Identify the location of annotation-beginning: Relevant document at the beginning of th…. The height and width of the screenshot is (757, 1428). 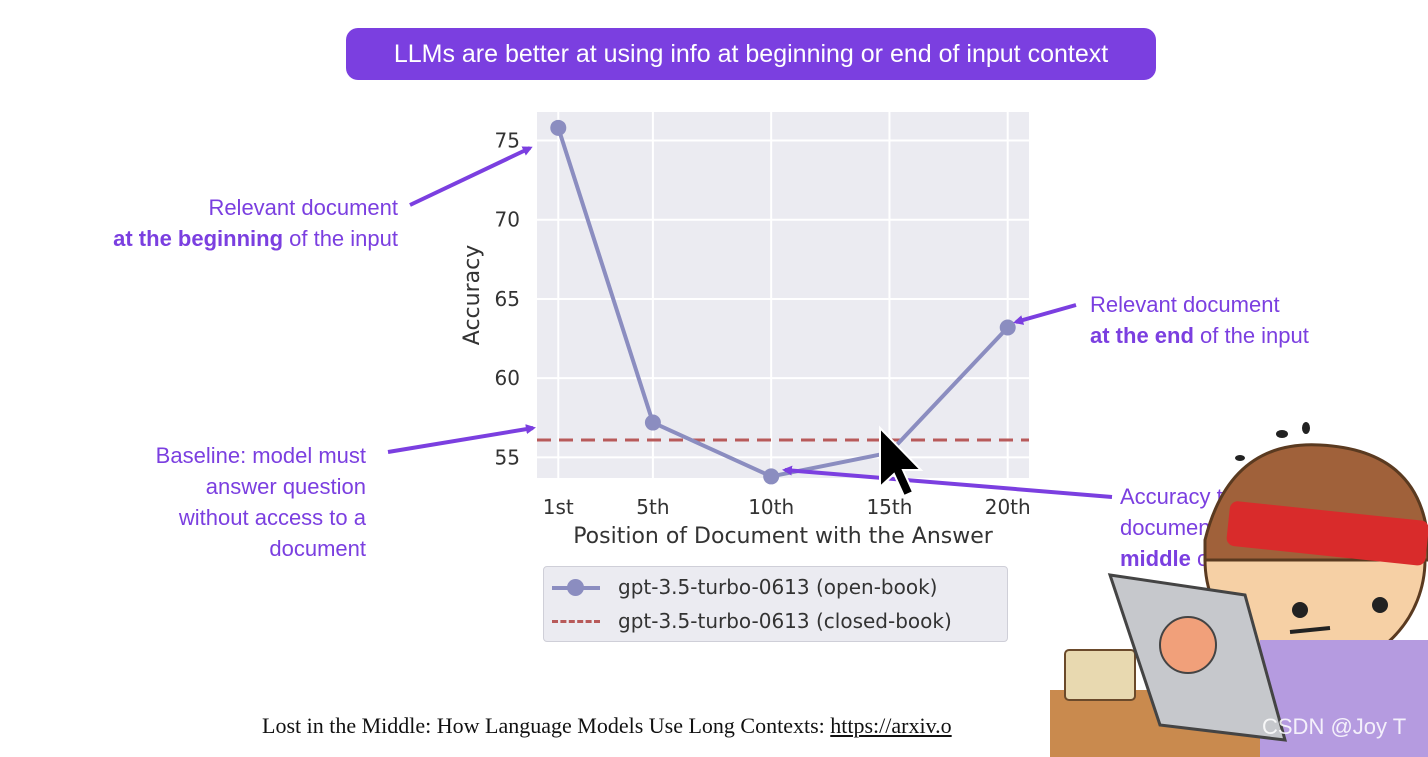
(255, 223).